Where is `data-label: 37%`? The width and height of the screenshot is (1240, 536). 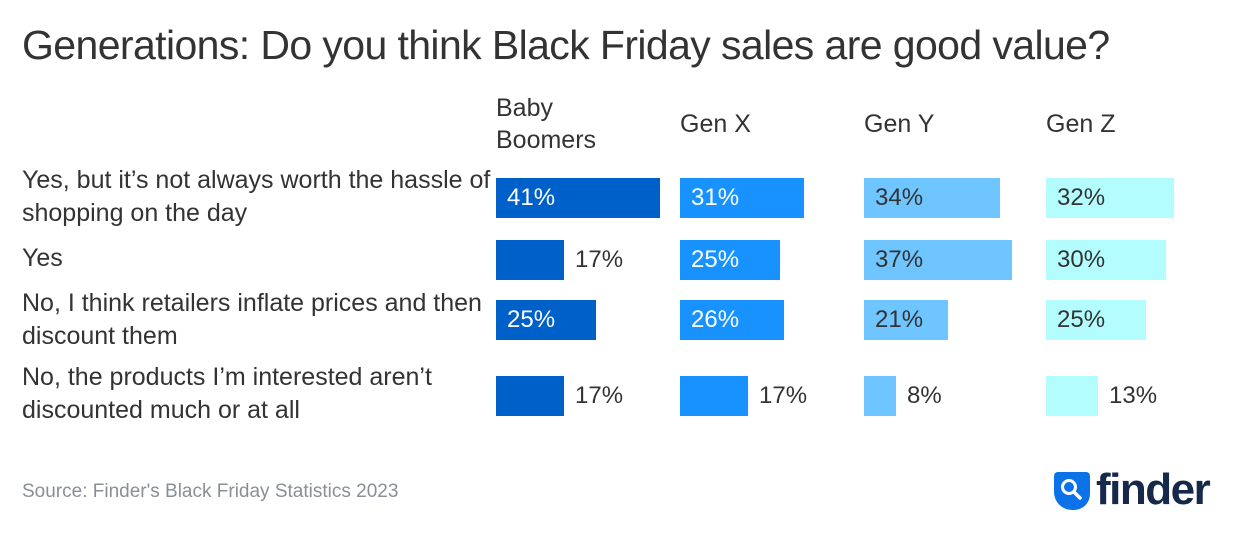
data-label: 37% is located at coordinates (899, 259).